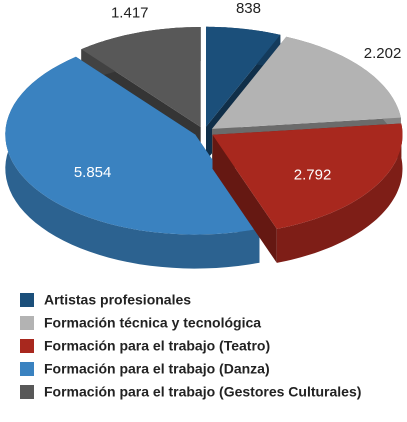  What do you see at coordinates (313, 174) in the screenshot?
I see `value-label: 2.792` at bounding box center [313, 174].